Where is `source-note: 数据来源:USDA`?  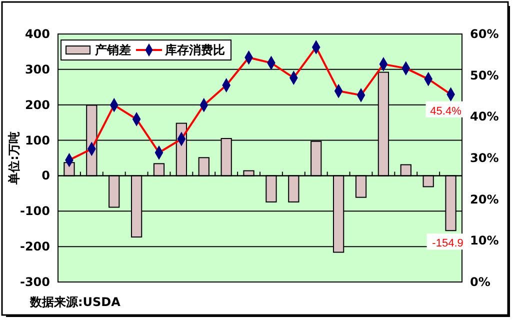
source-note: 数据来源:USDA is located at coordinates (75, 302).